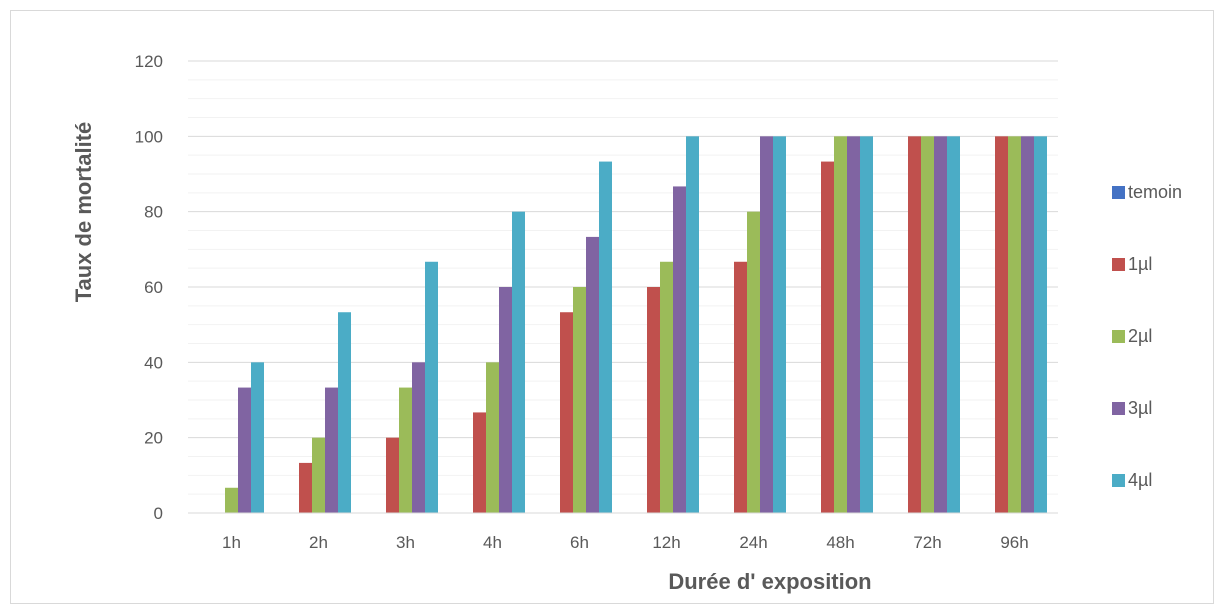 The width and height of the screenshot is (1226, 616). Describe the element at coordinates (753, 542) in the screenshot. I see `x-tick-label: 24h` at that location.